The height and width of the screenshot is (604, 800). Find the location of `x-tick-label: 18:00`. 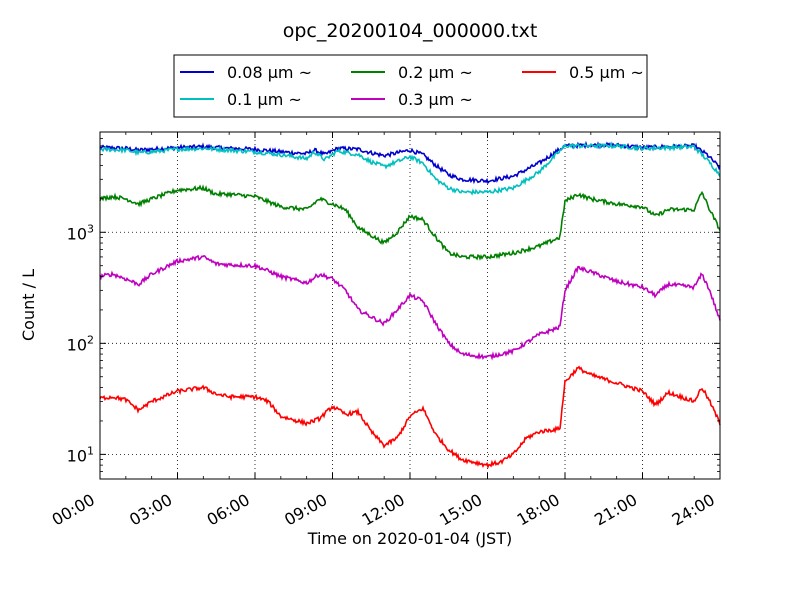

x-tick-label: 18:00 is located at coordinates (538, 510).